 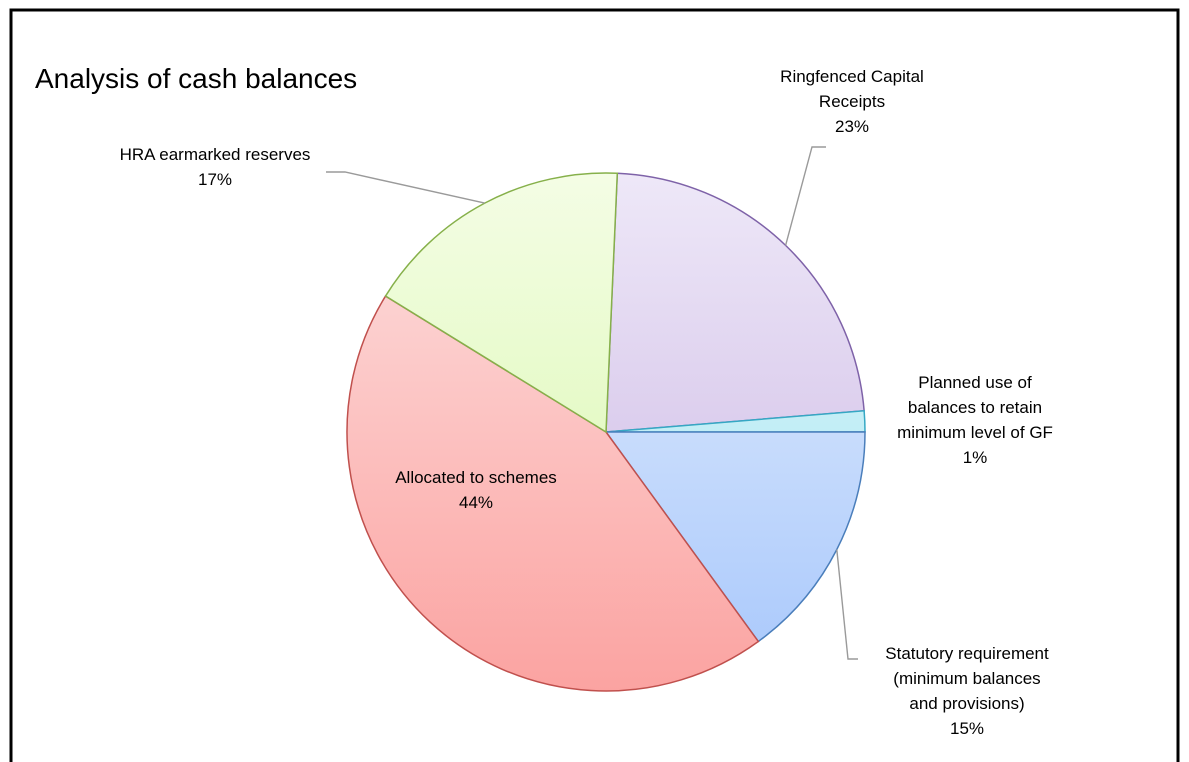 I want to click on data-label-category: Receipts, so click(x=852, y=101).